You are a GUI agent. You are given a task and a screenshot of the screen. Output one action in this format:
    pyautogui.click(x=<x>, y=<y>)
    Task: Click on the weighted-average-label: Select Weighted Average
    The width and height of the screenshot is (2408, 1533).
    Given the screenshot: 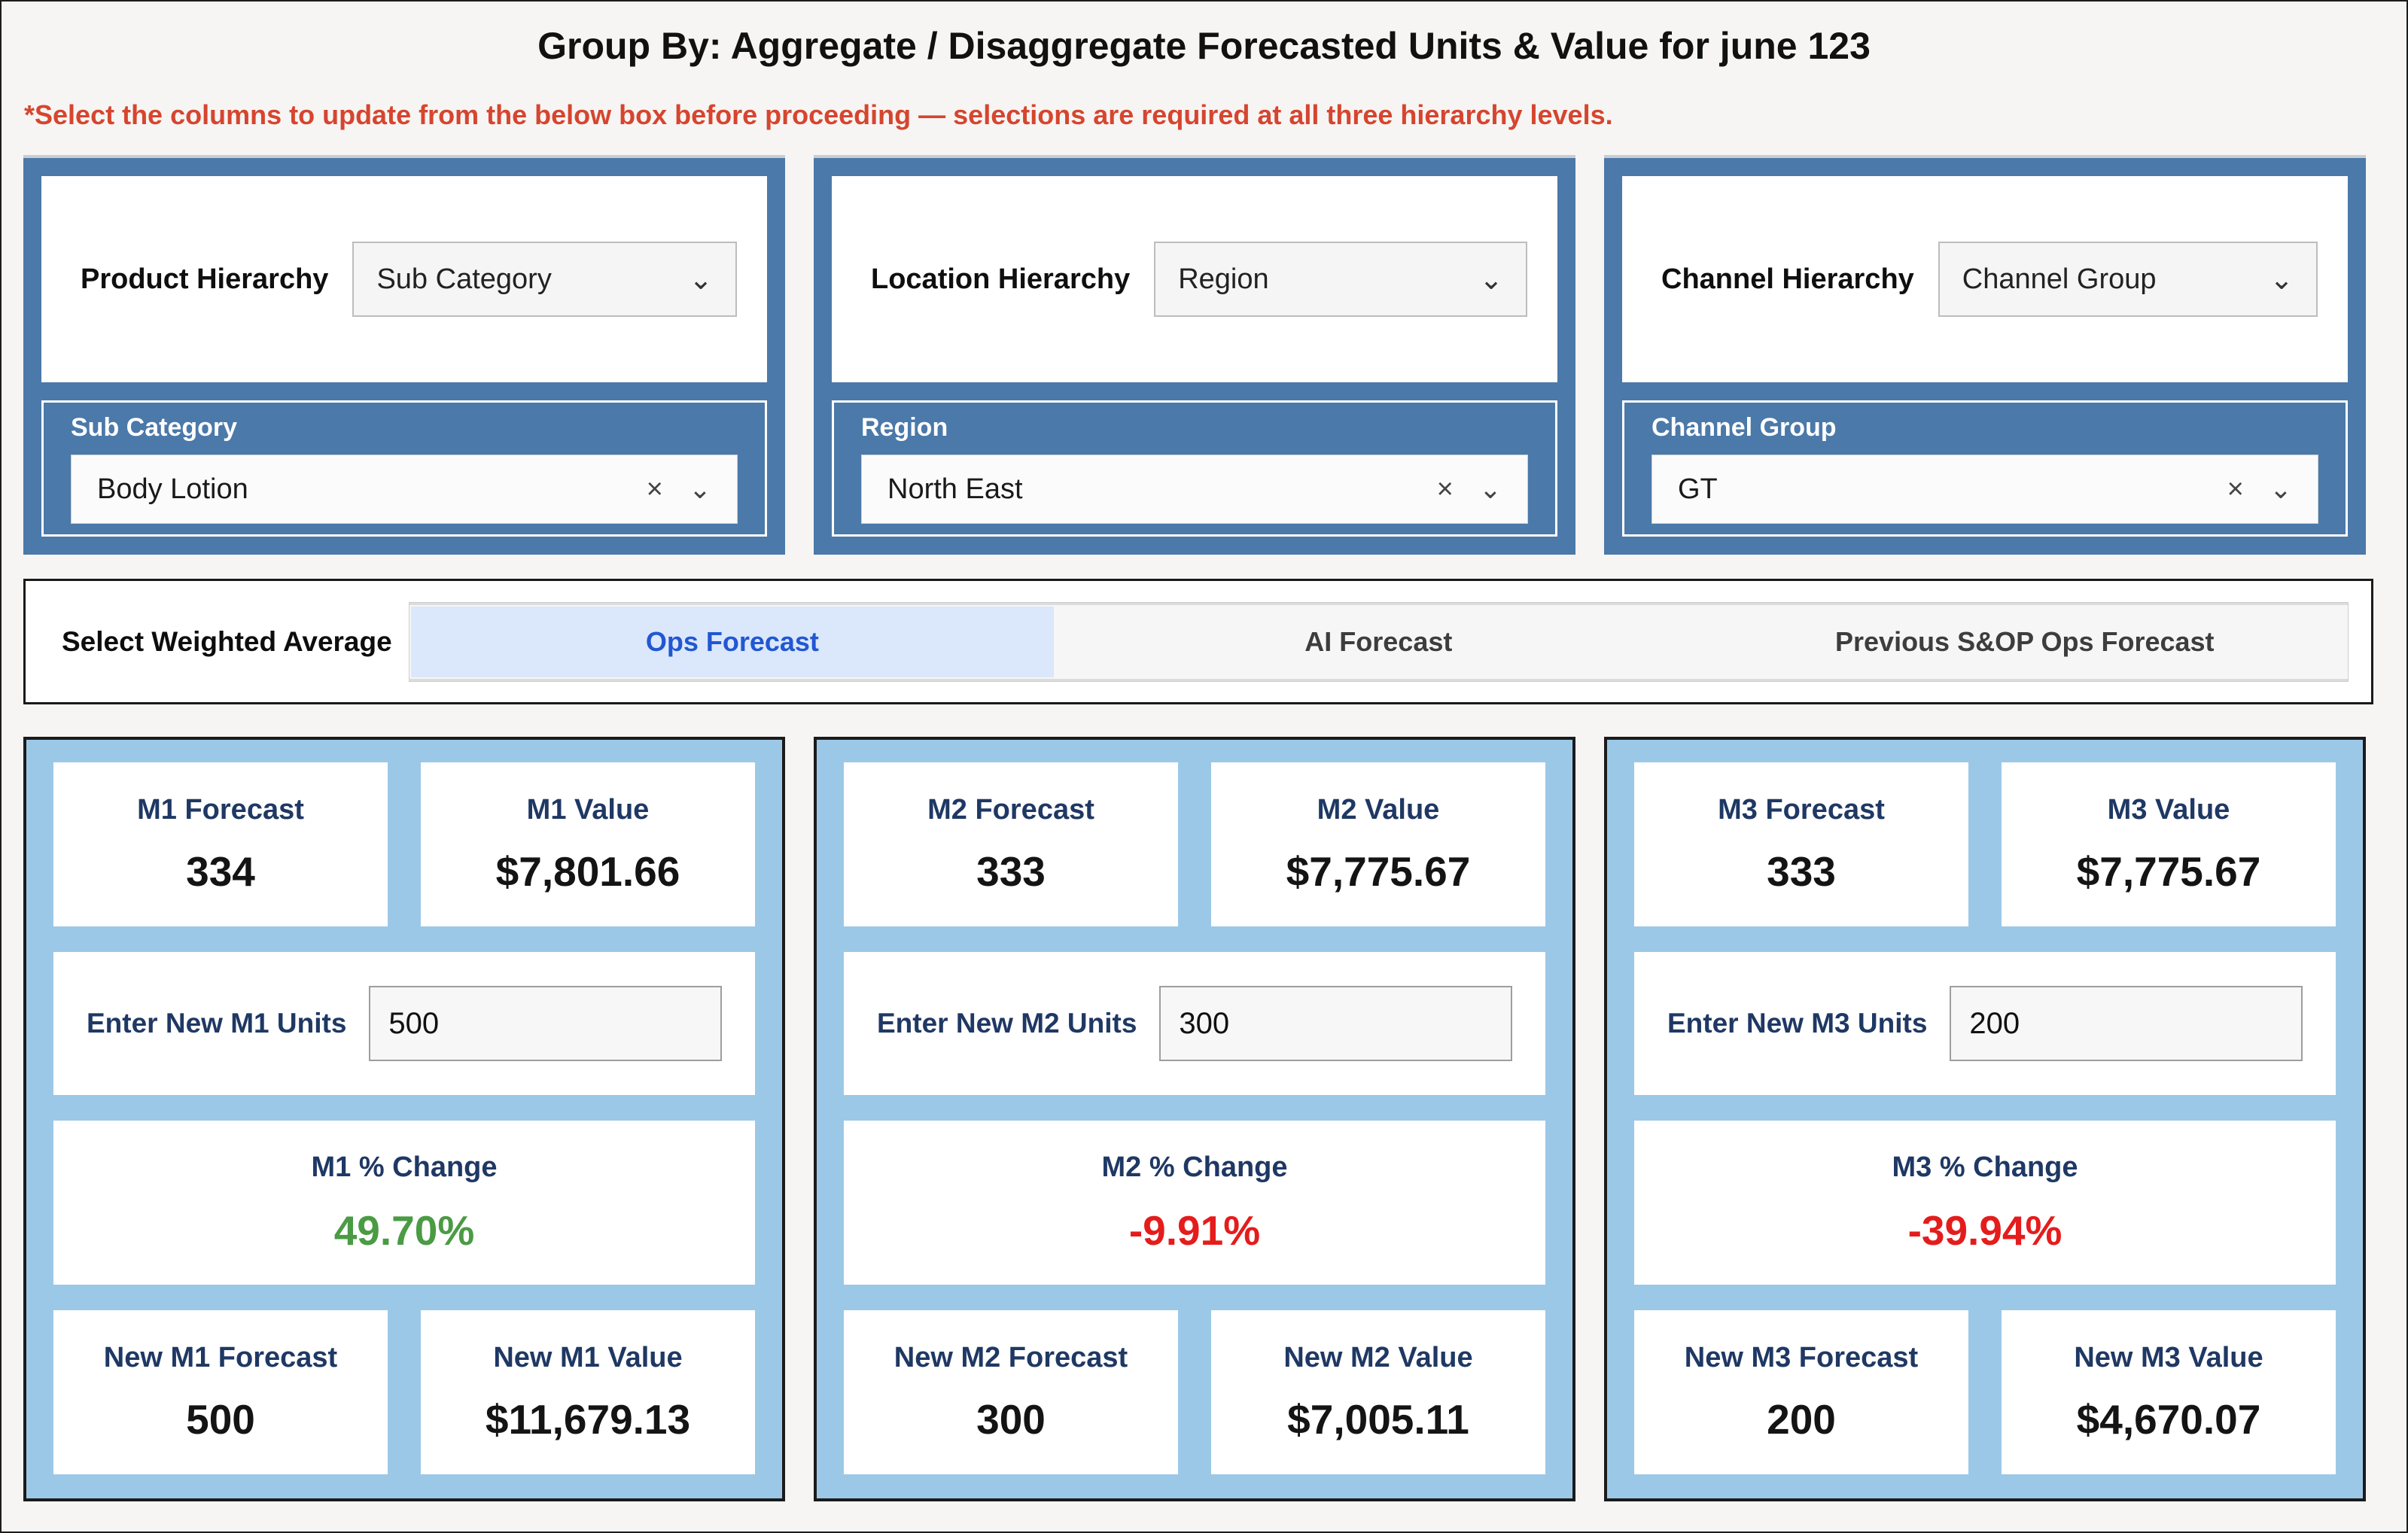 What is the action you would take?
    pyautogui.click(x=227, y=641)
    